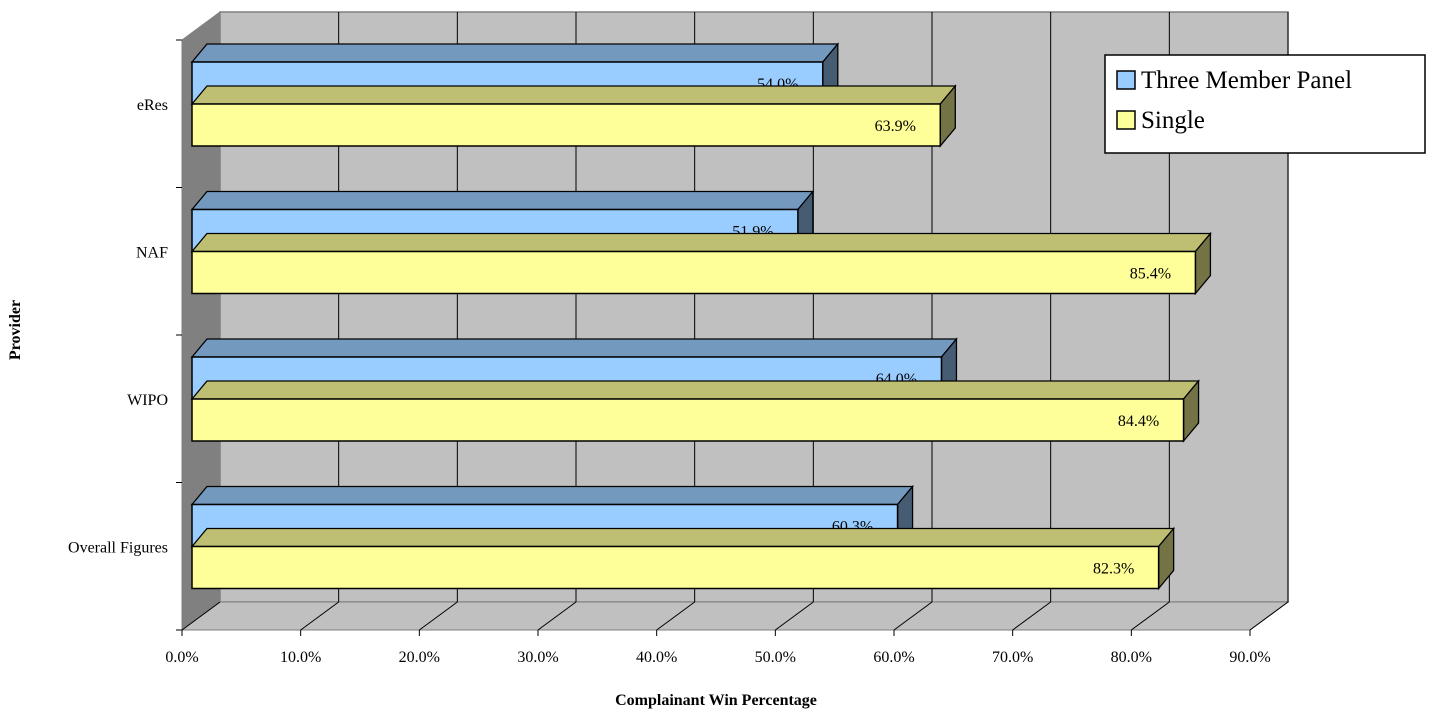 This screenshot has width=1442, height=715. What do you see at coordinates (15, 330) in the screenshot?
I see `y-axis-label: Provider` at bounding box center [15, 330].